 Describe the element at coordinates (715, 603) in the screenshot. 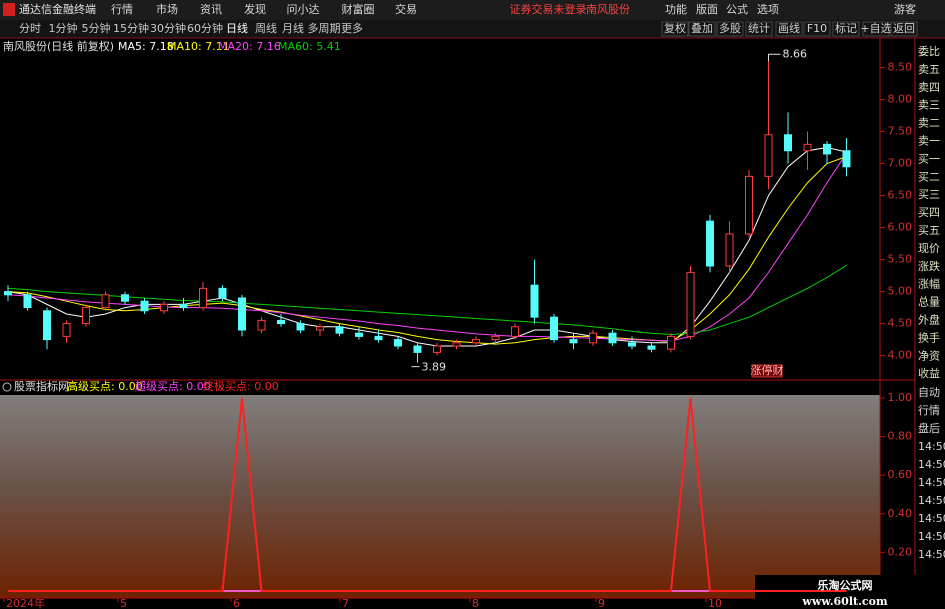

I see `date-label: 10` at that location.